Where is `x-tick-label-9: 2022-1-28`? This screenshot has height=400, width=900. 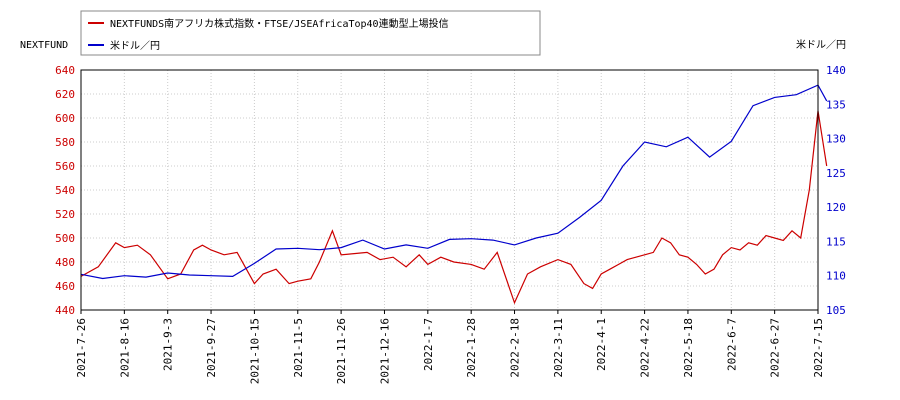
x-tick-label-9: 2022-1-28 is located at coordinates (471, 348).